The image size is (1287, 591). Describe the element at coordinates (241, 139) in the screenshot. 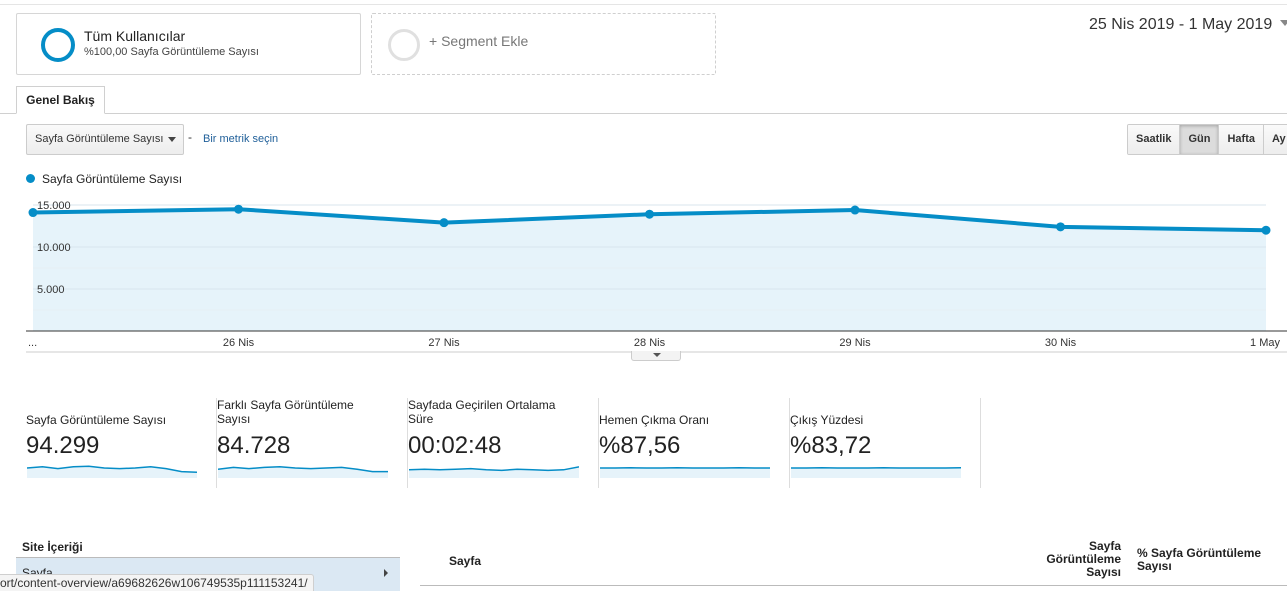

I see `select-metric-link: Bir metrik seçin` at that location.